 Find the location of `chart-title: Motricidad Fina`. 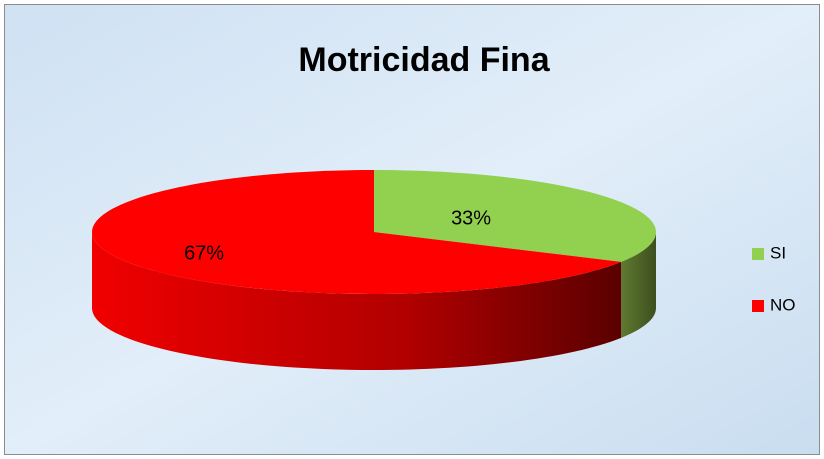

chart-title: Motricidad Fina is located at coordinates (424, 60).